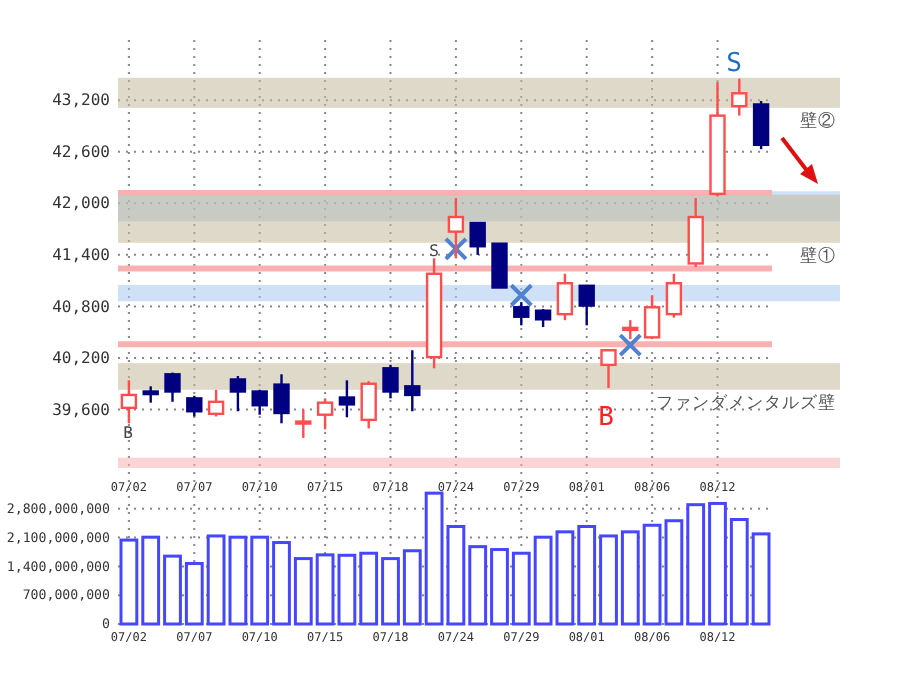  Describe the element at coordinates (746, 402) in the screenshot. I see `band-label: ファンダメンタルズ壁` at that location.